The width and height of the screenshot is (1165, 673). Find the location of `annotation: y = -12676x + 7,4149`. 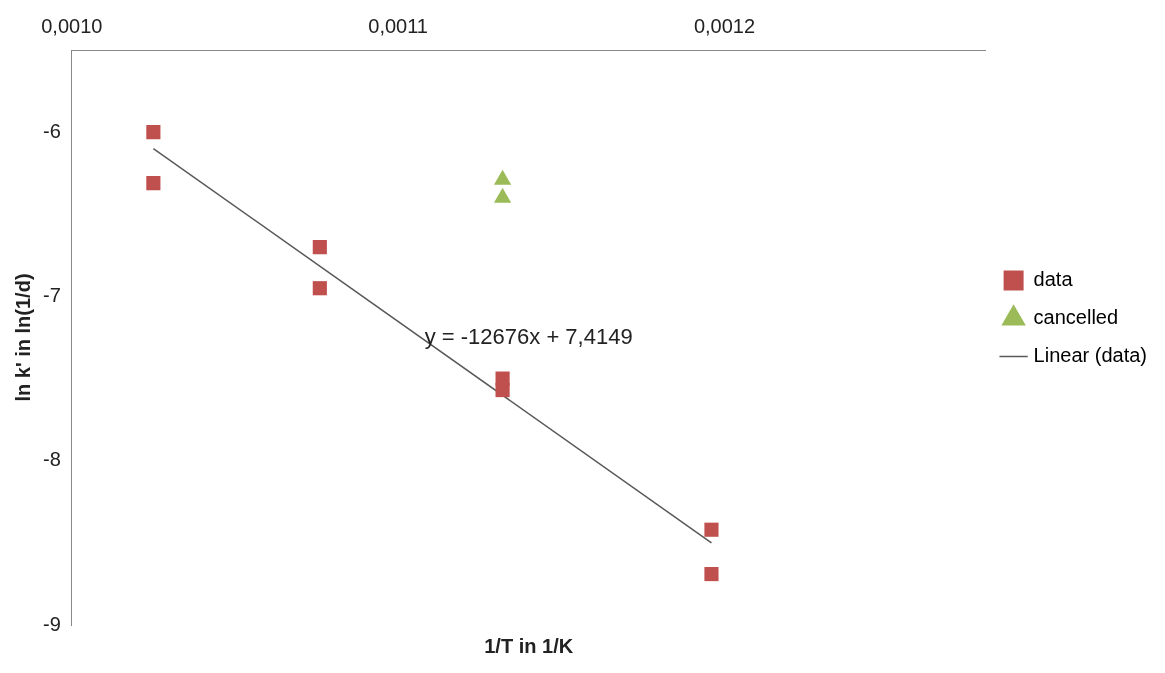

annotation: y = -12676x + 7,4149 is located at coordinates (528, 336).